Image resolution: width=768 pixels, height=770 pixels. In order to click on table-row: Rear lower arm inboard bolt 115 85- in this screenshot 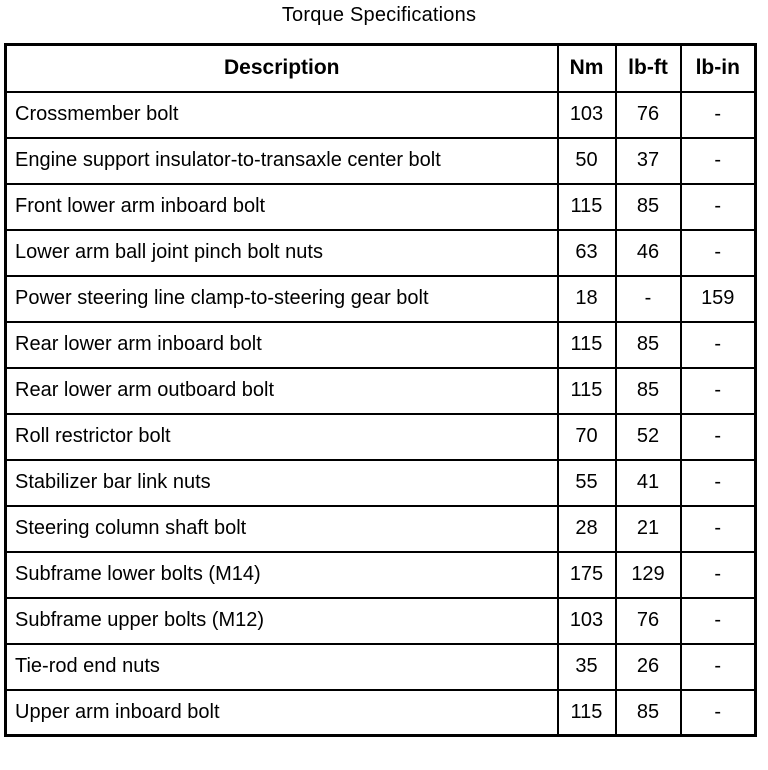, I will do `click(380, 344)`.